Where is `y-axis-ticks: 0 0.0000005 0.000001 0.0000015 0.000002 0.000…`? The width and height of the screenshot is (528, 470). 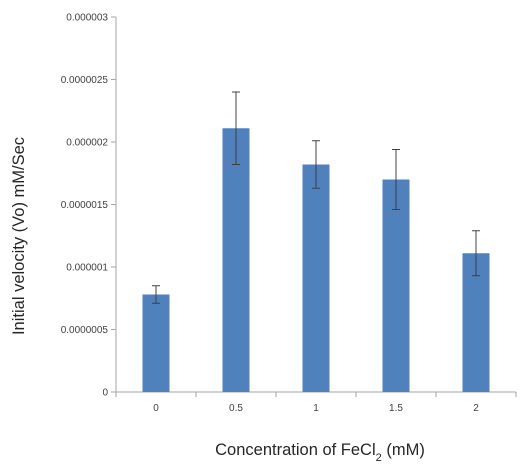
y-axis-ticks: 0 0.0000005 0.000001 0.0000015 0.000002 0.000… is located at coordinates (88, 206).